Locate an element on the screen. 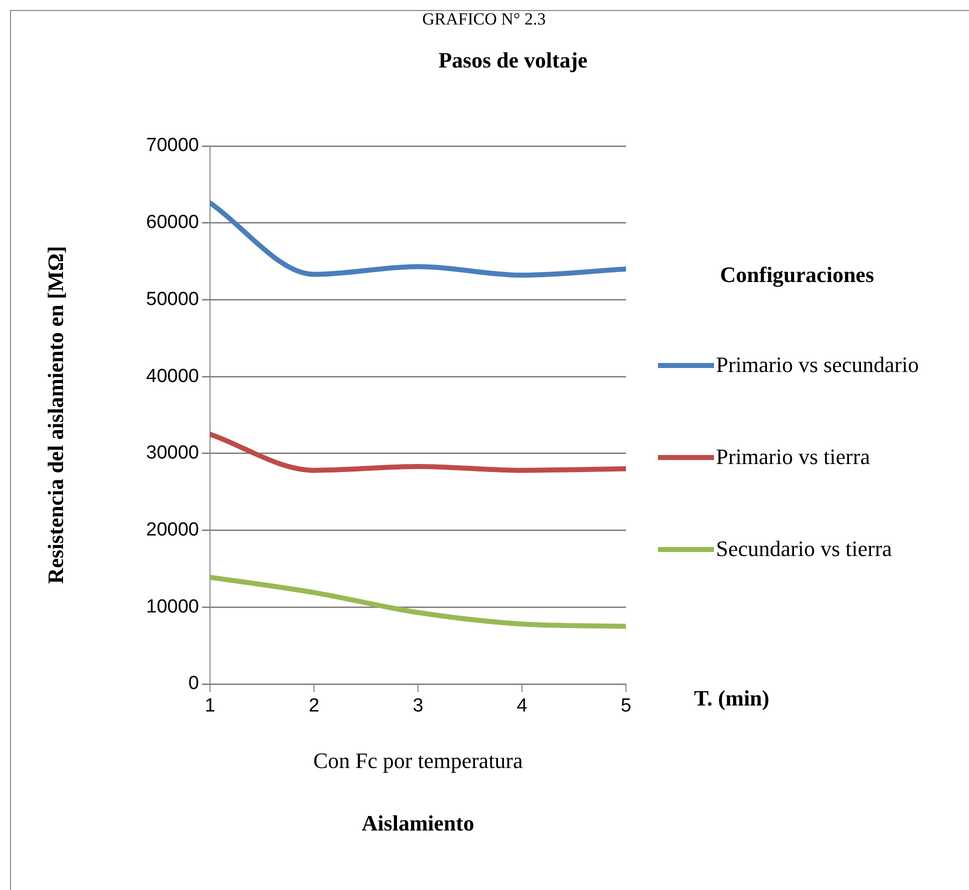  legend-label: Secundario vs tierra is located at coordinates (804, 549).